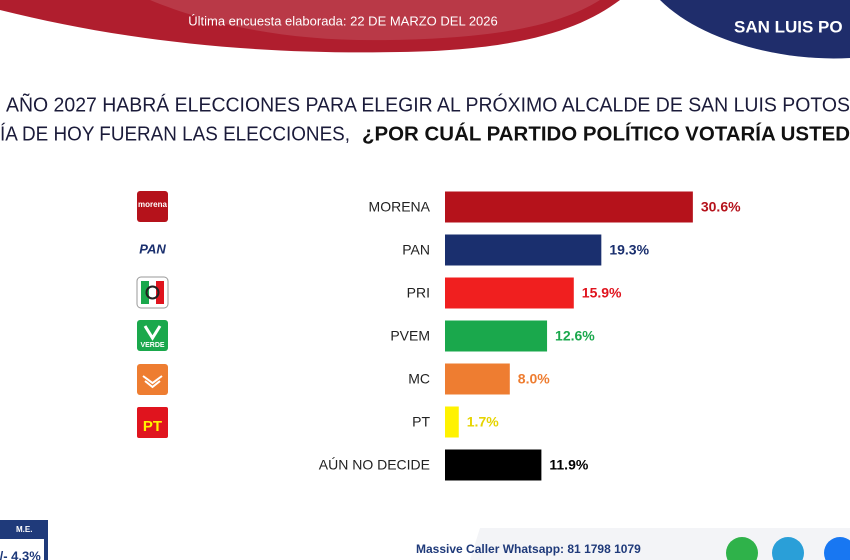 The height and width of the screenshot is (560, 850). What do you see at coordinates (421, 422) in the screenshot?
I see `category-label: PT` at bounding box center [421, 422].